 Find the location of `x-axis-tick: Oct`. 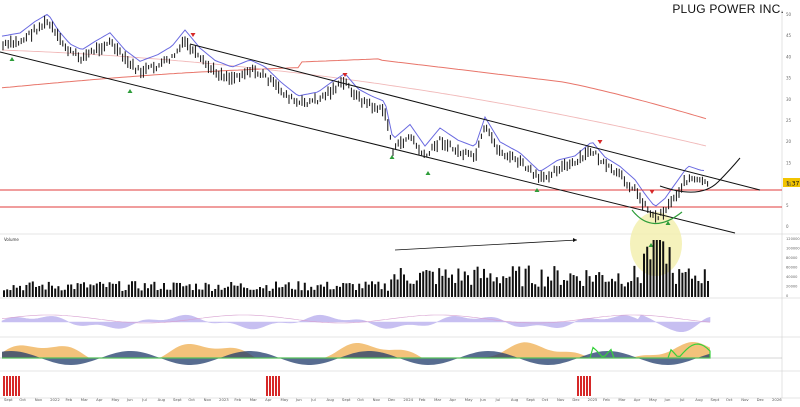

x-axis-tick: Oct is located at coordinates (360, 399).